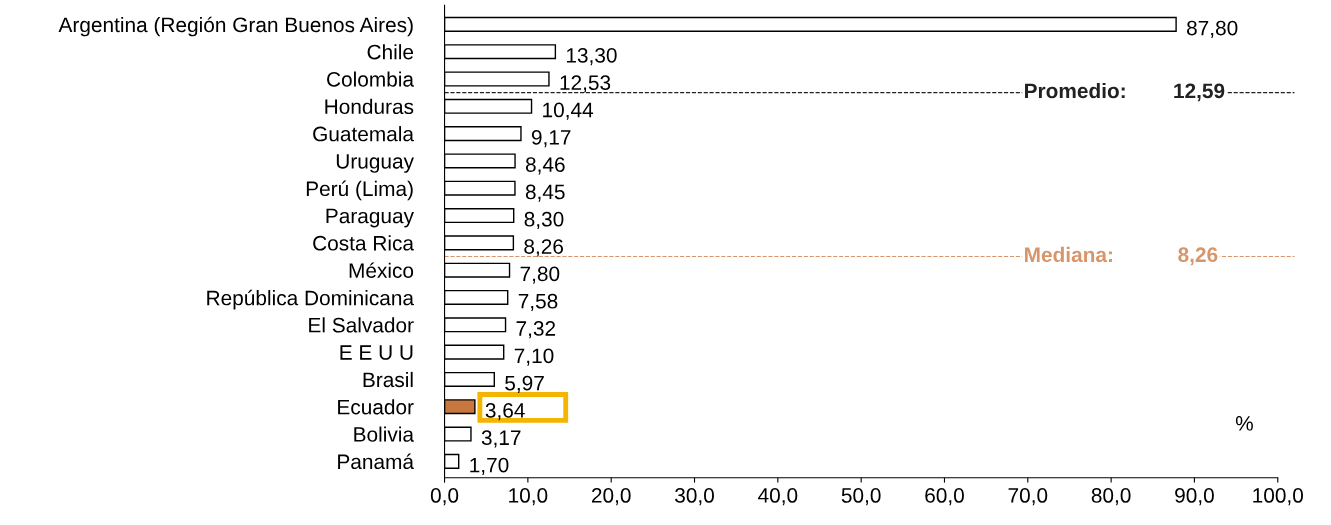 The image size is (1331, 525). What do you see at coordinates (370, 218) in the screenshot?
I see `y-tick-label: Paraguay` at bounding box center [370, 218].